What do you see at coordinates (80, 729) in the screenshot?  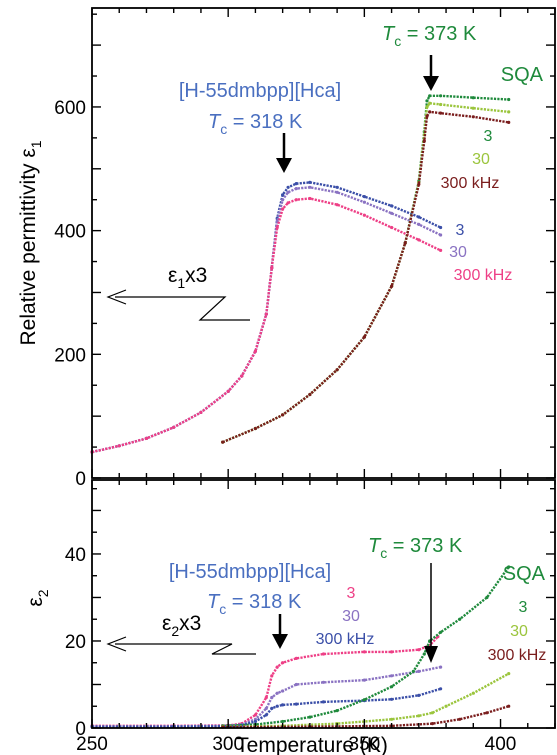 I see `y-tick-label: 0` at bounding box center [80, 729].